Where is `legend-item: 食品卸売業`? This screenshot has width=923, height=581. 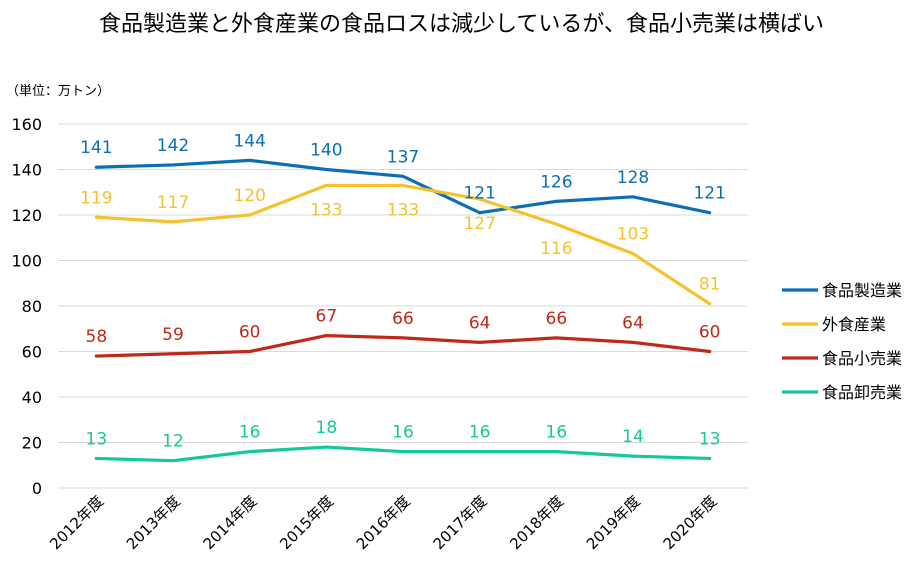
legend-item: 食品卸売業 is located at coordinates (842, 392).